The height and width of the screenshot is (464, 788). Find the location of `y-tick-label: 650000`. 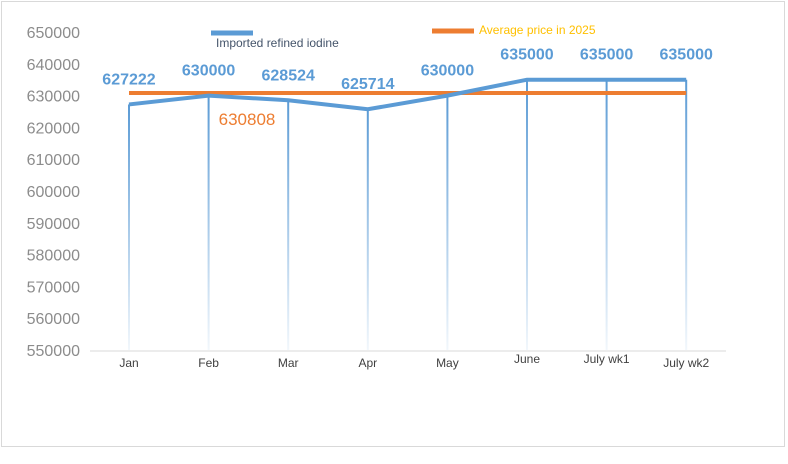

y-tick-label: 650000 is located at coordinates (53, 33).